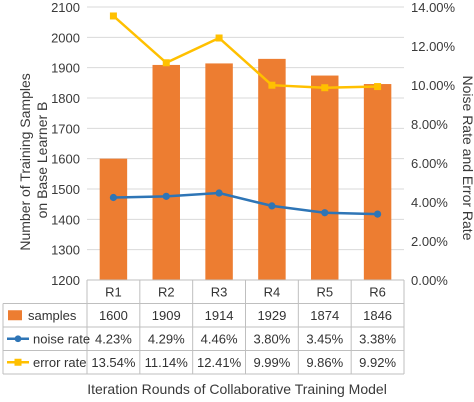  What do you see at coordinates (429, 202) in the screenshot?
I see `y2-tick-label: 4.00%` at bounding box center [429, 202].